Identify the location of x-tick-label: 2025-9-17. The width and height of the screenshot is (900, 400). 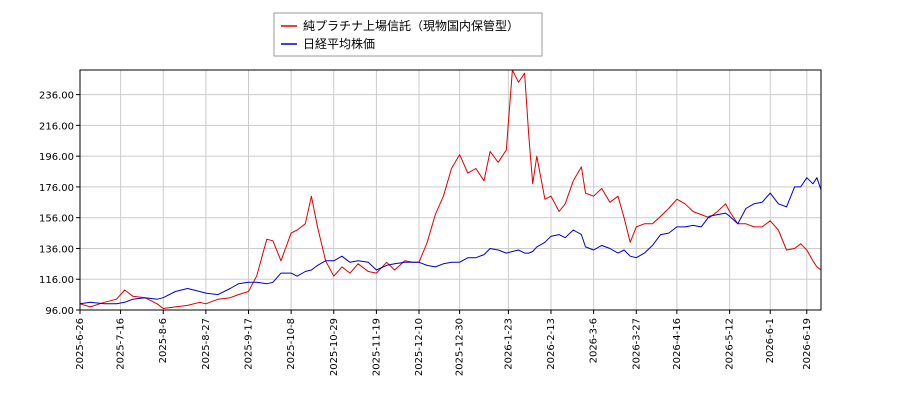
(249, 344).